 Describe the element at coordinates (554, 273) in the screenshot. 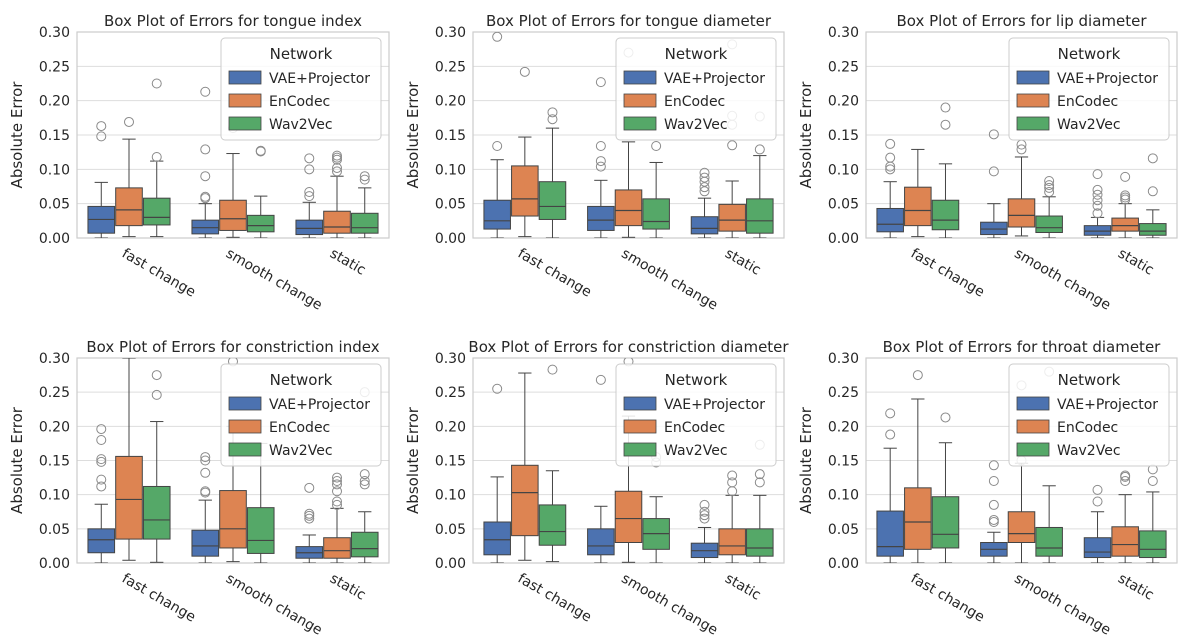

I see `x-tick-label: fast change` at that location.